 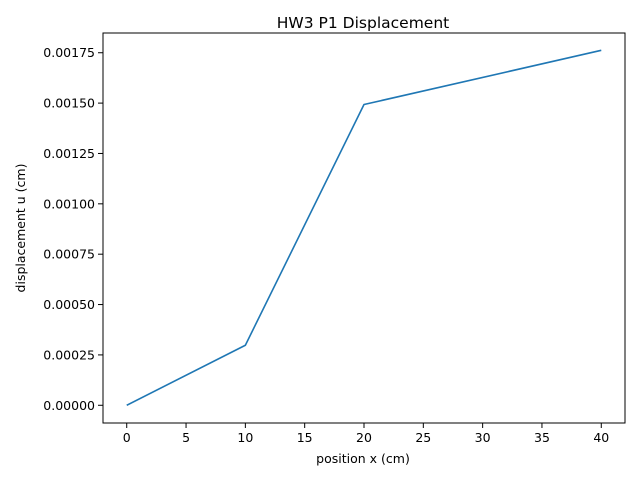 I want to click on y-tick-label: 0.00050, so click(x=69, y=304).